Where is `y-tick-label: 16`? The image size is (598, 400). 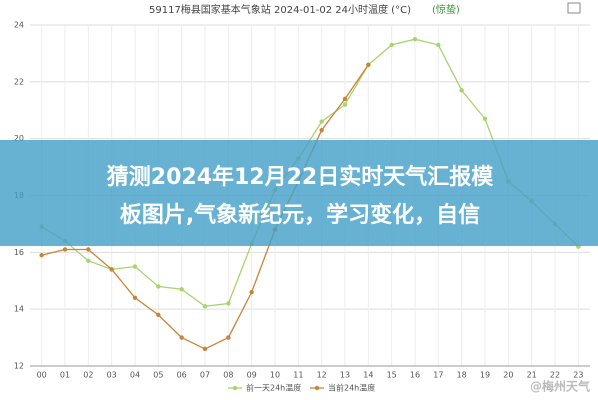 y-tick-label: 16 is located at coordinates (19, 252).